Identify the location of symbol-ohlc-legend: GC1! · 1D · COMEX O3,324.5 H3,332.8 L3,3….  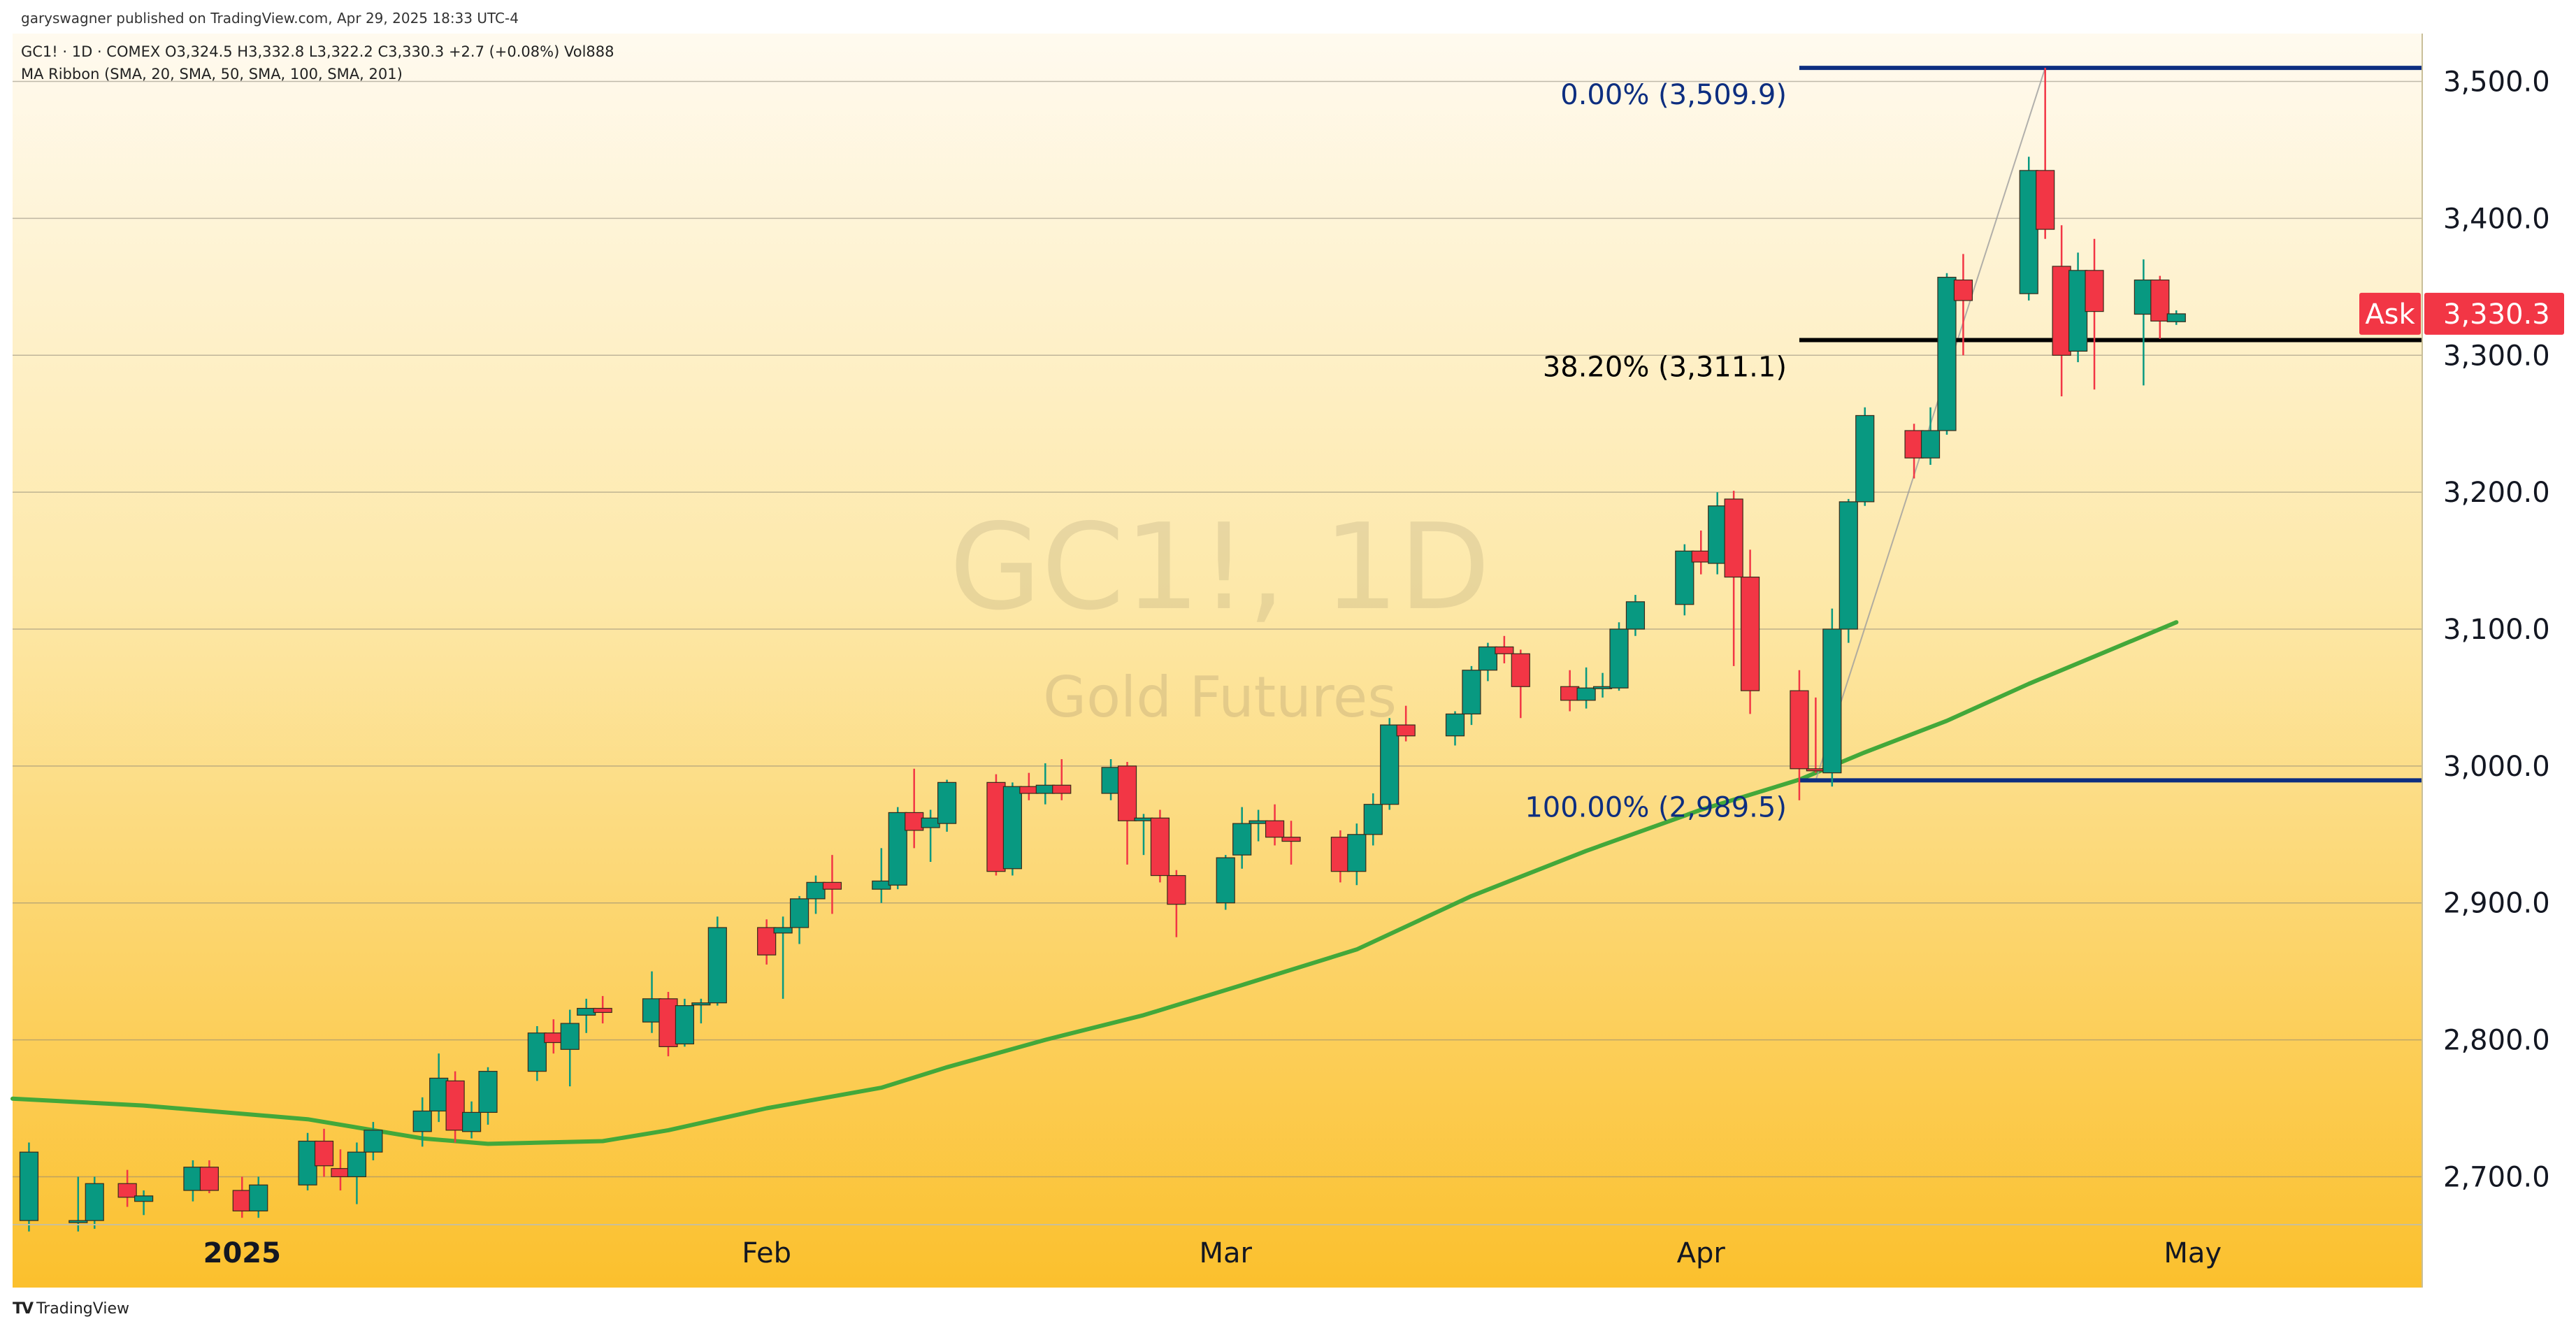
(317, 51).